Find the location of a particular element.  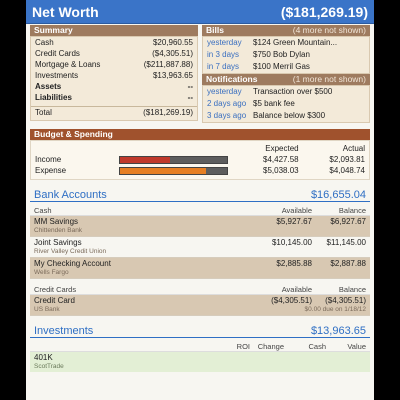

budget-actual: $2,093.81 is located at coordinates (347, 159).